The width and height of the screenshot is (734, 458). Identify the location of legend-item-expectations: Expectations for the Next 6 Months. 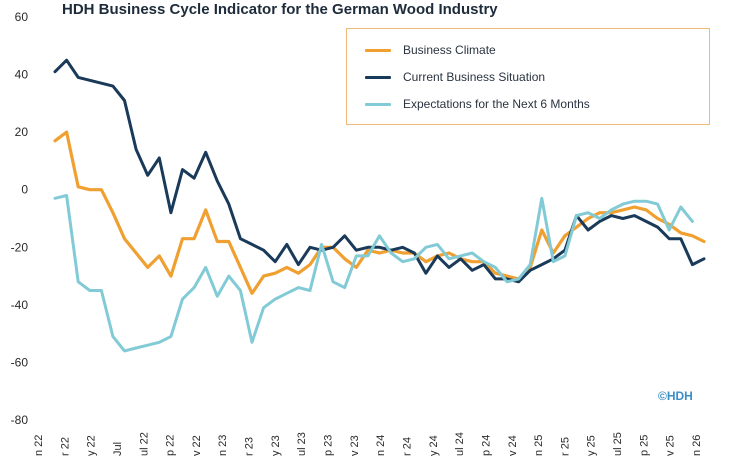
(477, 104).